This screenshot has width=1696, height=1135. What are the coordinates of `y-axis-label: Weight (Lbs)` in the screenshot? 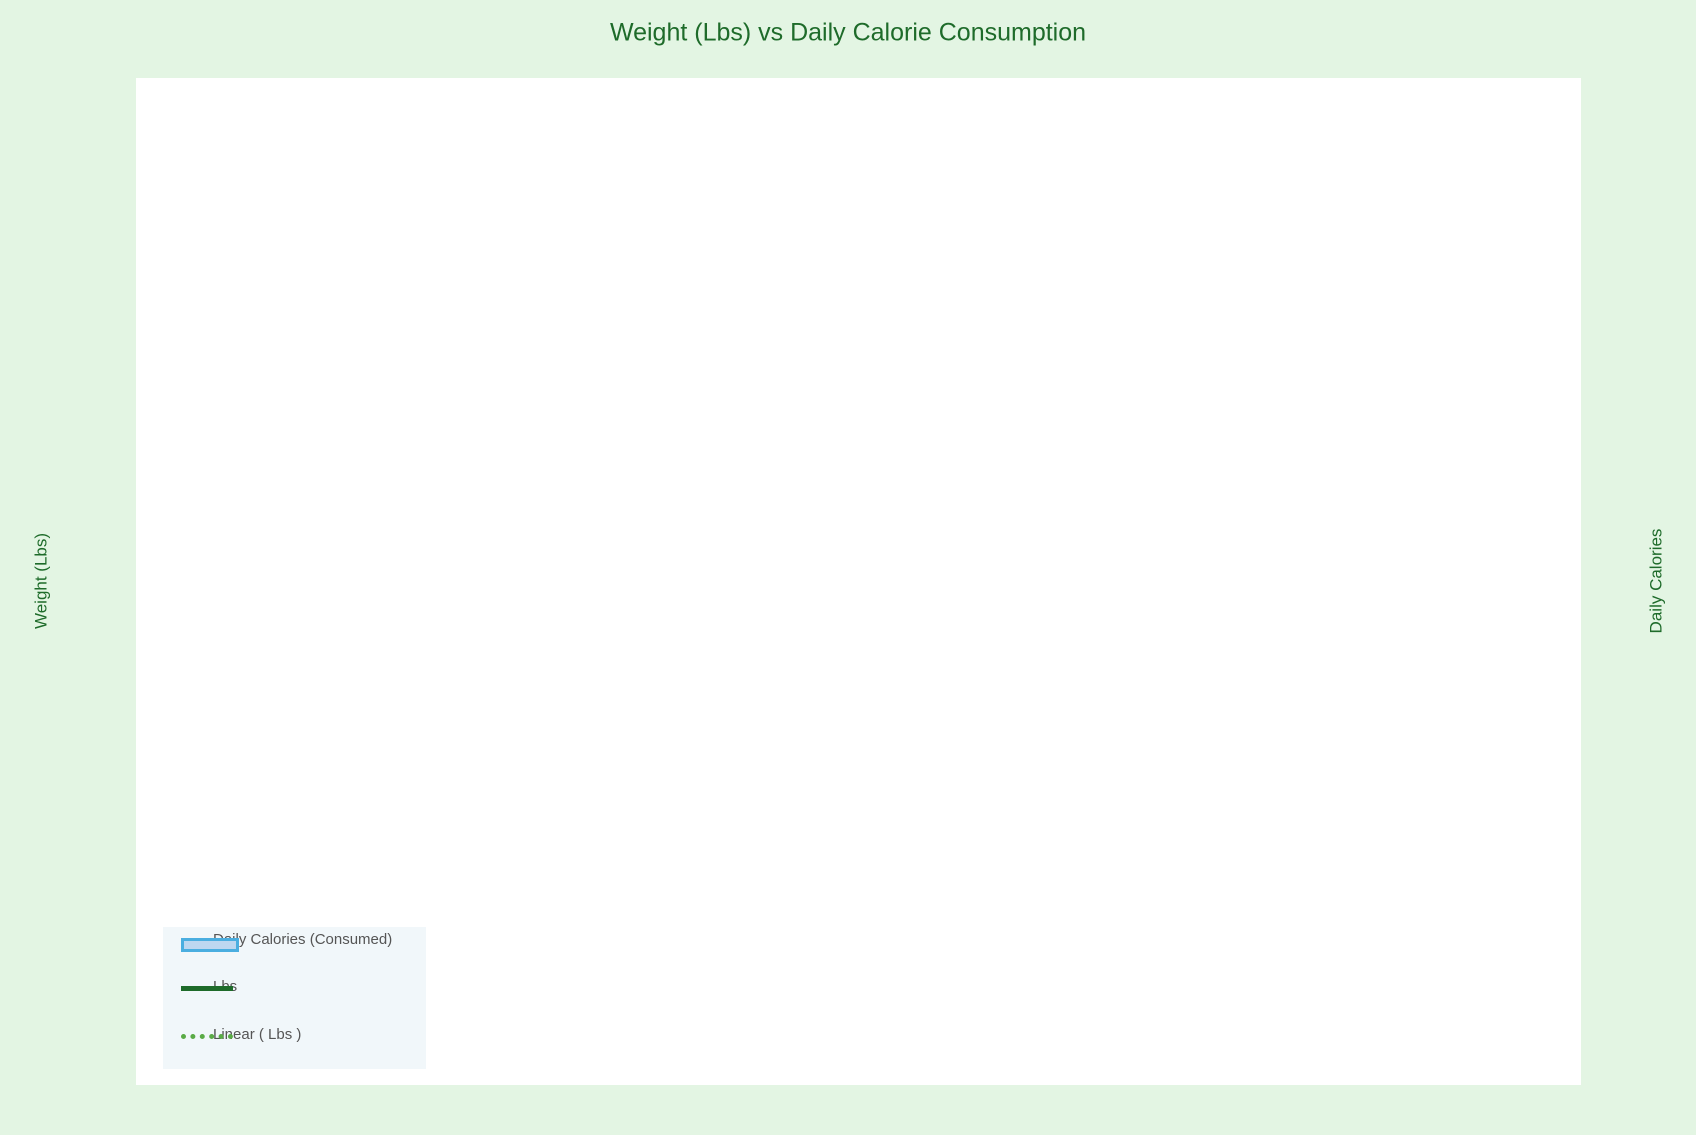 It's located at (40, 581).